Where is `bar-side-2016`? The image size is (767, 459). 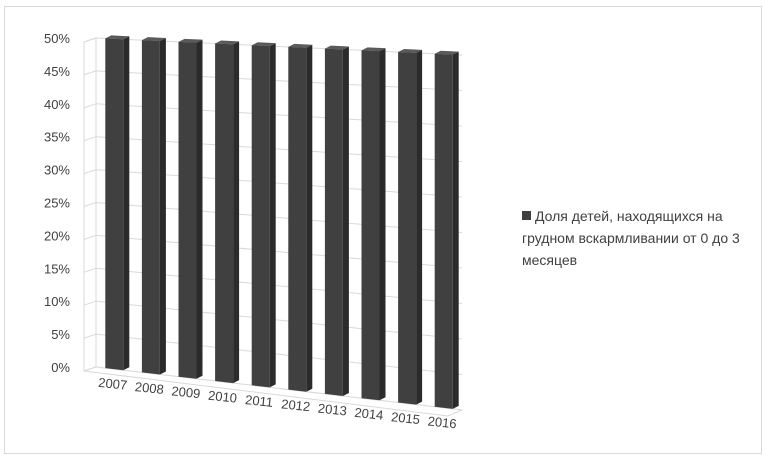 bar-side-2016 is located at coordinates (455, 230).